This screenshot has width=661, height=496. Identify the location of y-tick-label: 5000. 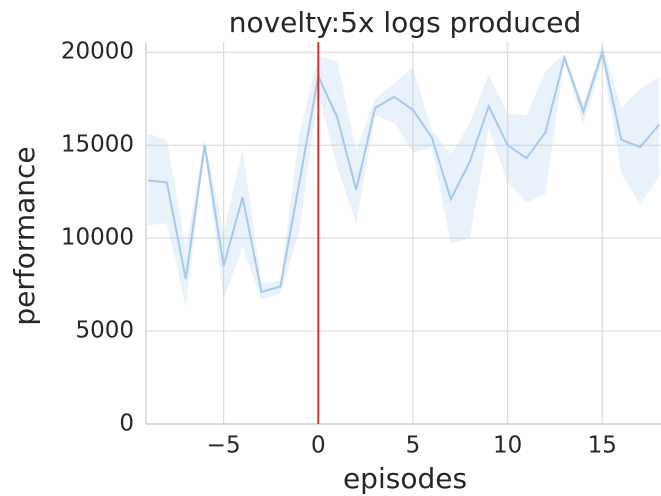
(104, 331).